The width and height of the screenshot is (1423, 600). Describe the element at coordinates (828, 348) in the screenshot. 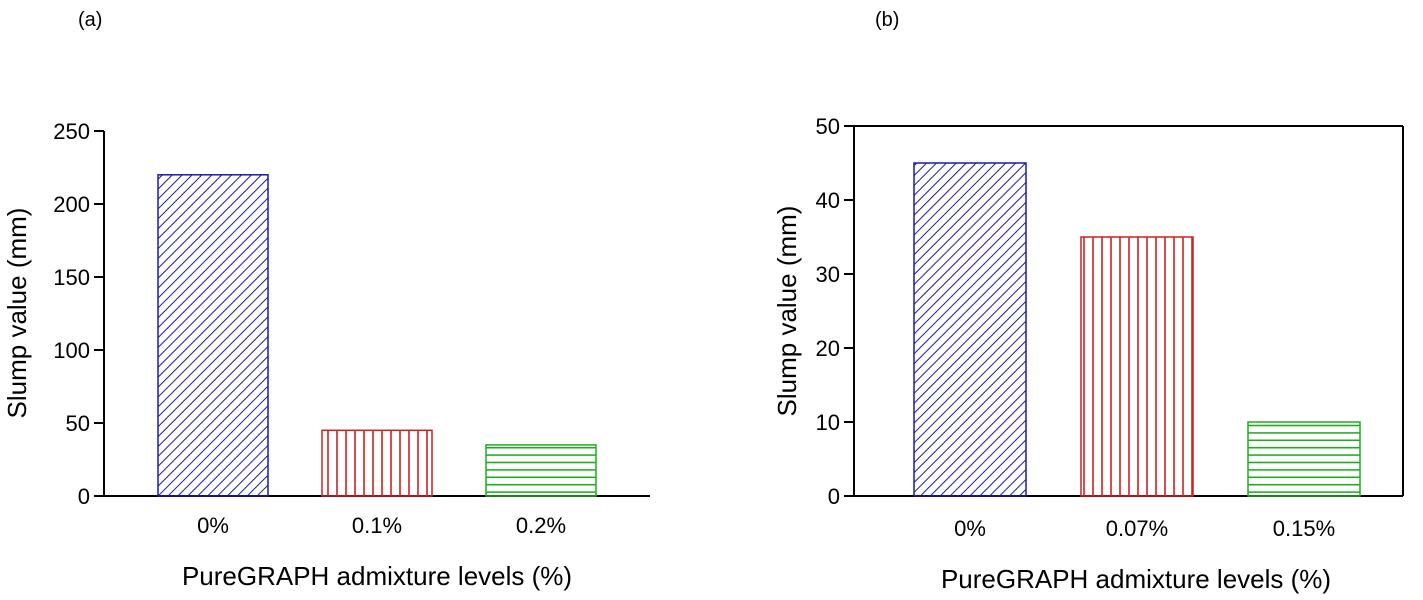

I see `y-tick-label-b-2: 20` at that location.